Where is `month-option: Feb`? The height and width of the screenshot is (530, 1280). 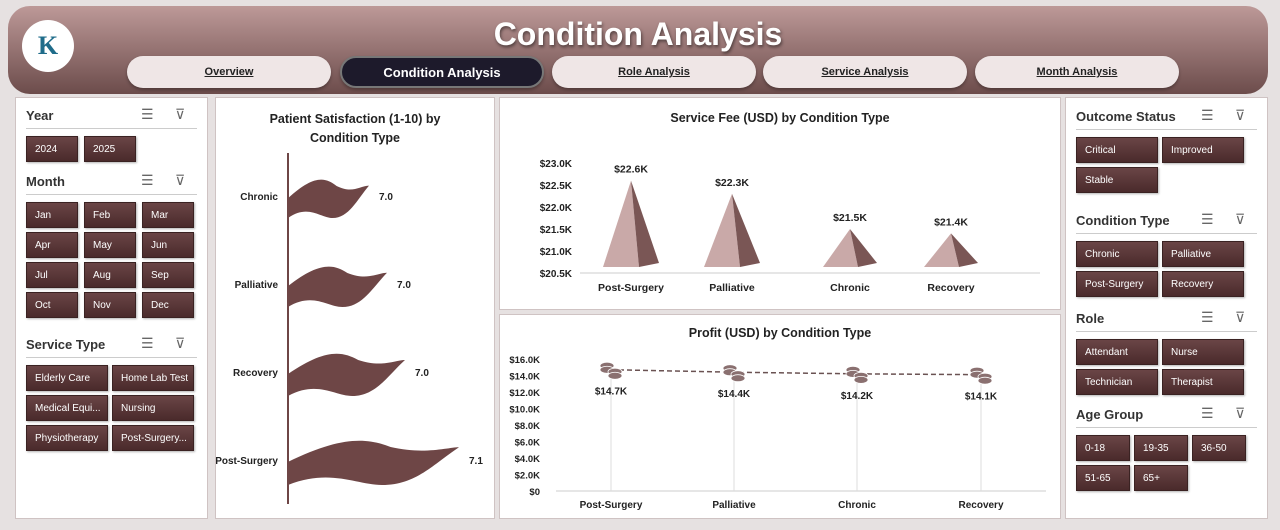
month-option: Feb is located at coordinates (110, 215).